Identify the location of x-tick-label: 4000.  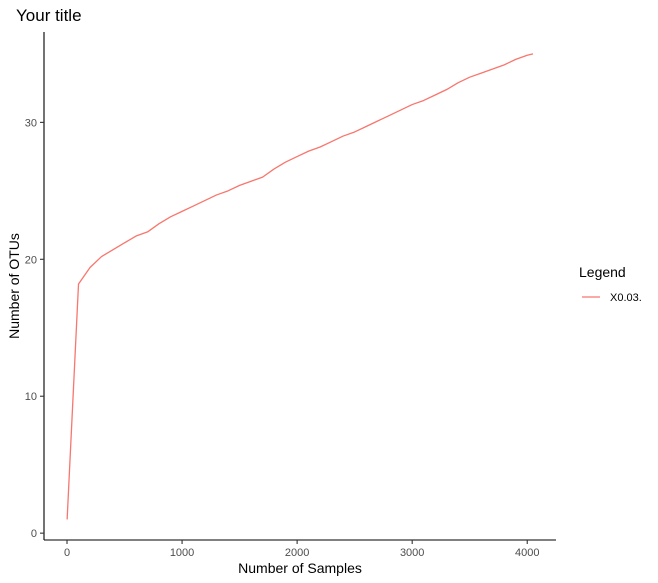
(527, 553).